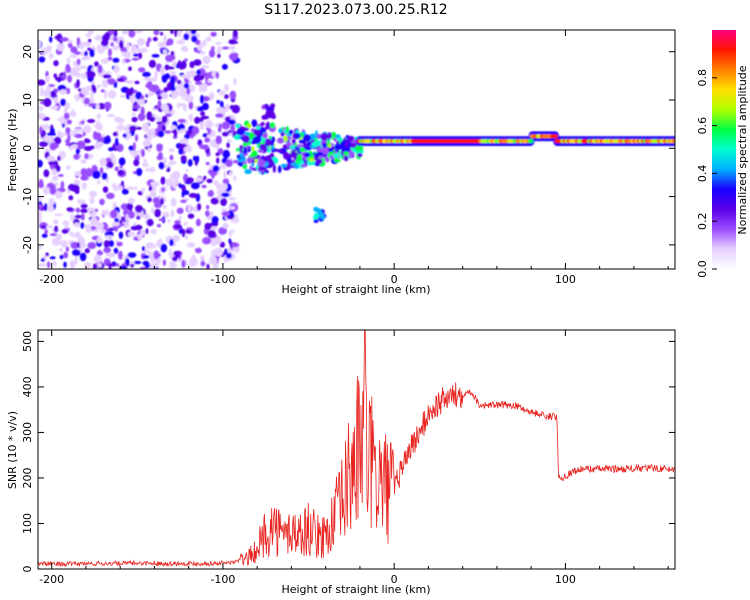 Image resolution: width=750 pixels, height=600 pixels. What do you see at coordinates (222, 579) in the screenshot?
I see `snr-x-tick-label: -100` at bounding box center [222, 579].